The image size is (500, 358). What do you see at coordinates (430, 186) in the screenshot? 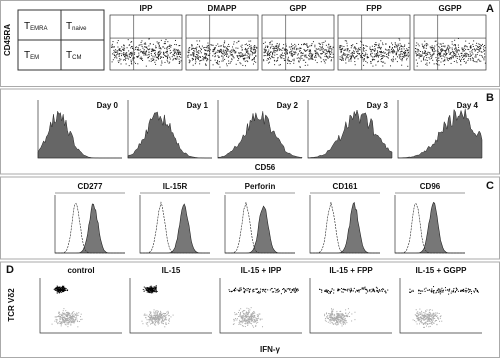
I see `plot-title: CD96` at bounding box center [430, 186].